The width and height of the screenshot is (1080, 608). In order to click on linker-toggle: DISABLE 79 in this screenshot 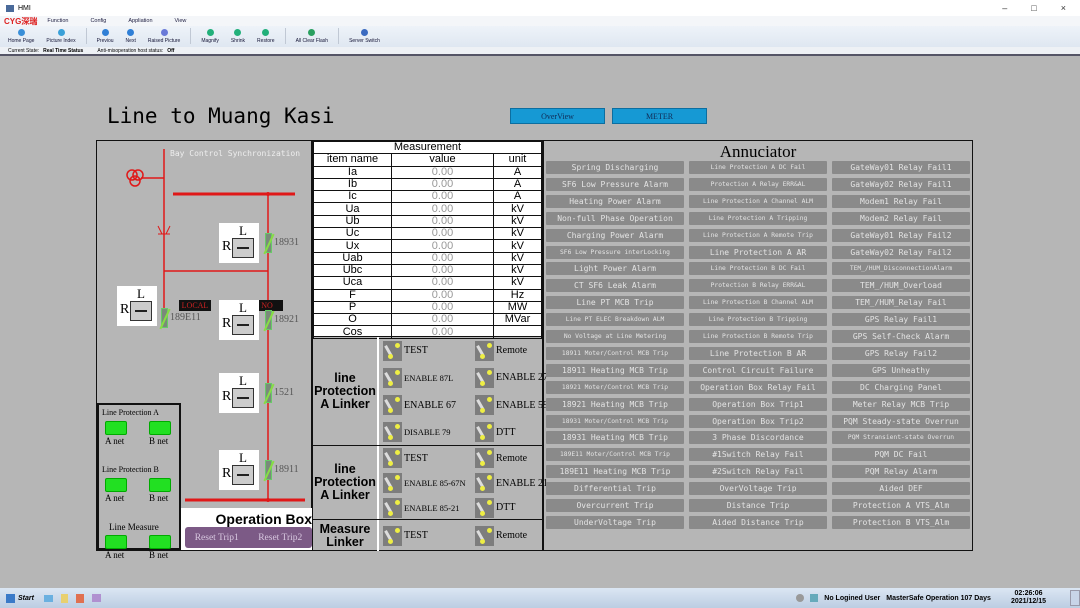, I will do `click(417, 432)`.